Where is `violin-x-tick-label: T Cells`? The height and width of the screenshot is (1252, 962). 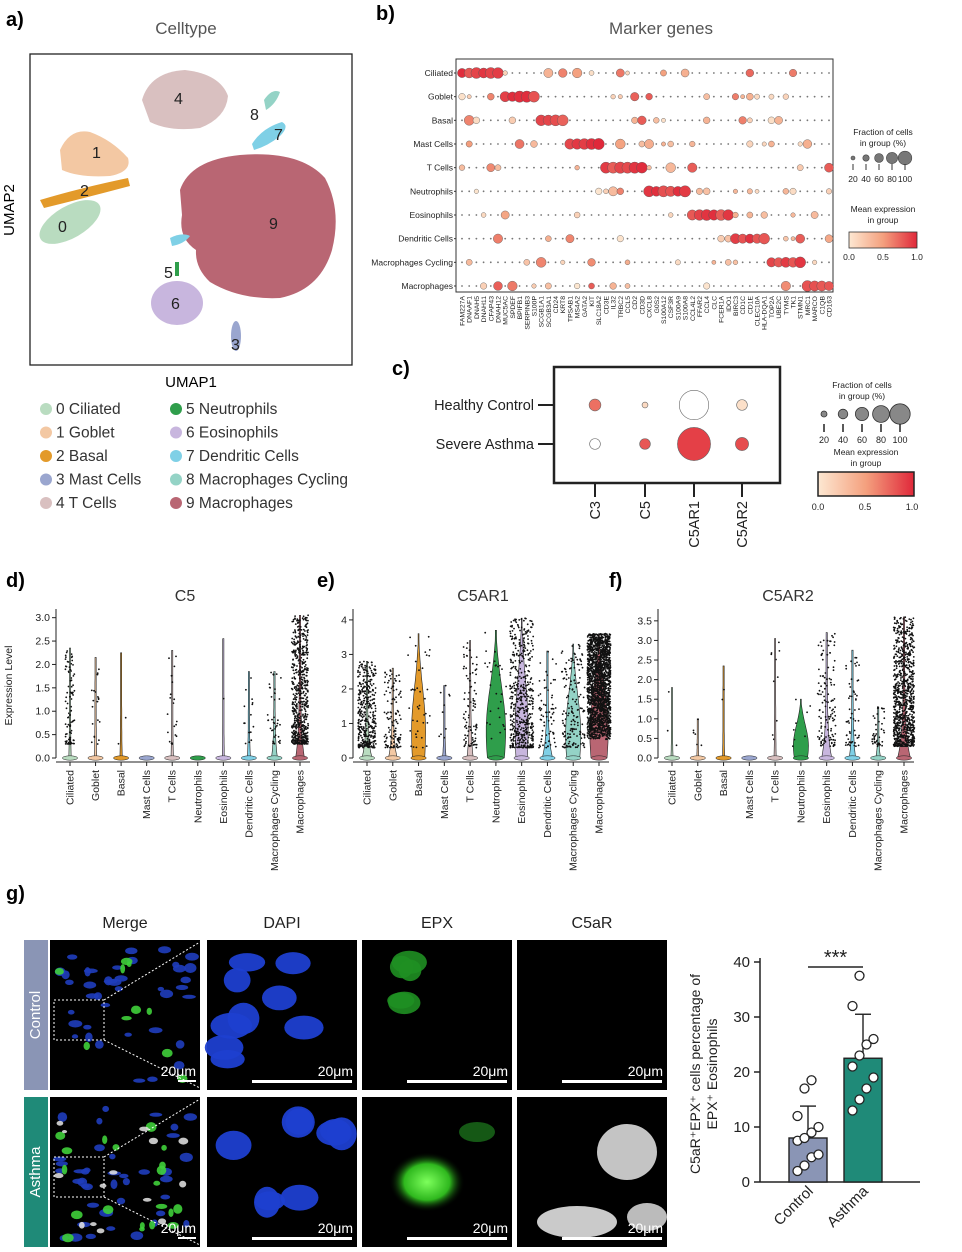
violin-x-tick-label: T Cells is located at coordinates (776, 786).